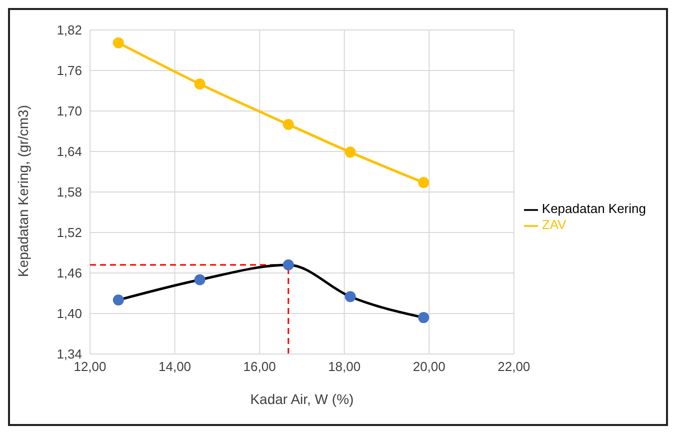 Image resolution: width=677 pixels, height=434 pixels. Describe the element at coordinates (69, 192) in the screenshot. I see `y-tick-label: 1,58` at that location.